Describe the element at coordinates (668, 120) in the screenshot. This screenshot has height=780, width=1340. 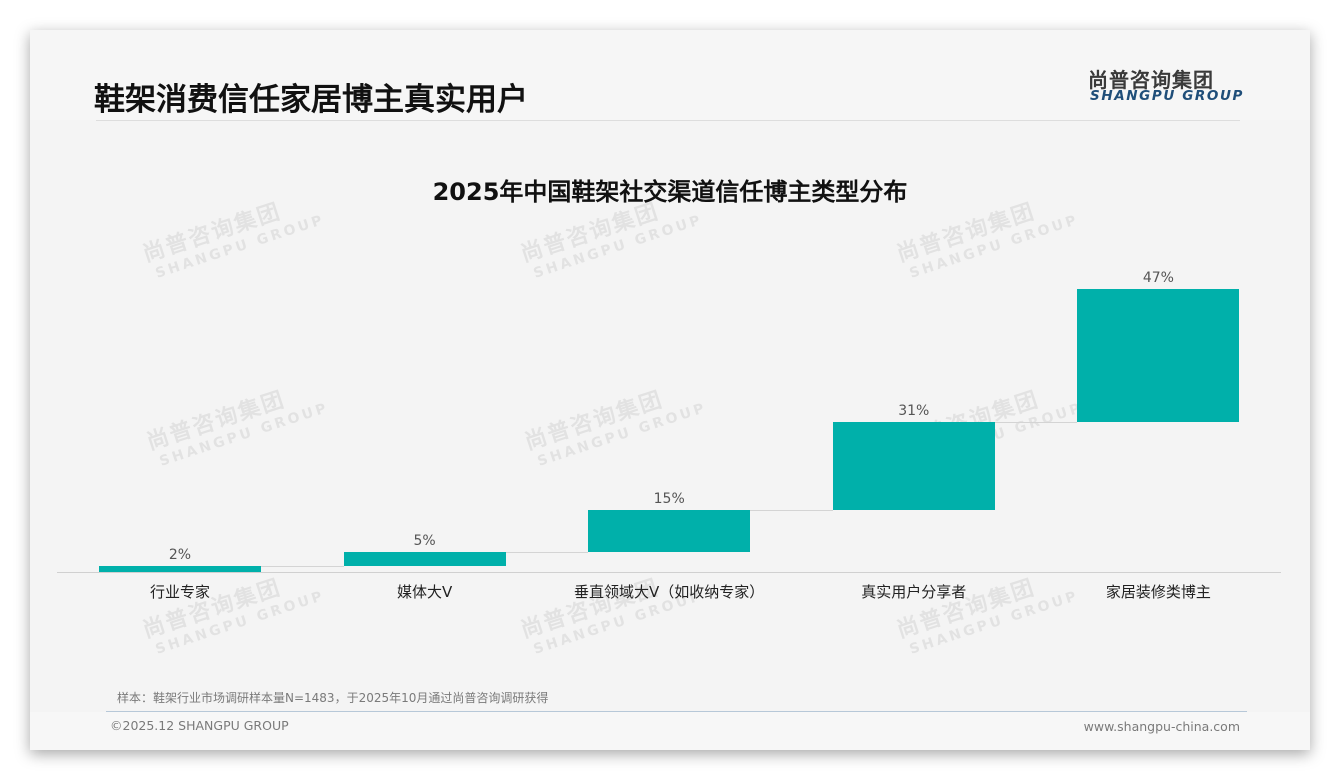
I see `title-divider` at that location.